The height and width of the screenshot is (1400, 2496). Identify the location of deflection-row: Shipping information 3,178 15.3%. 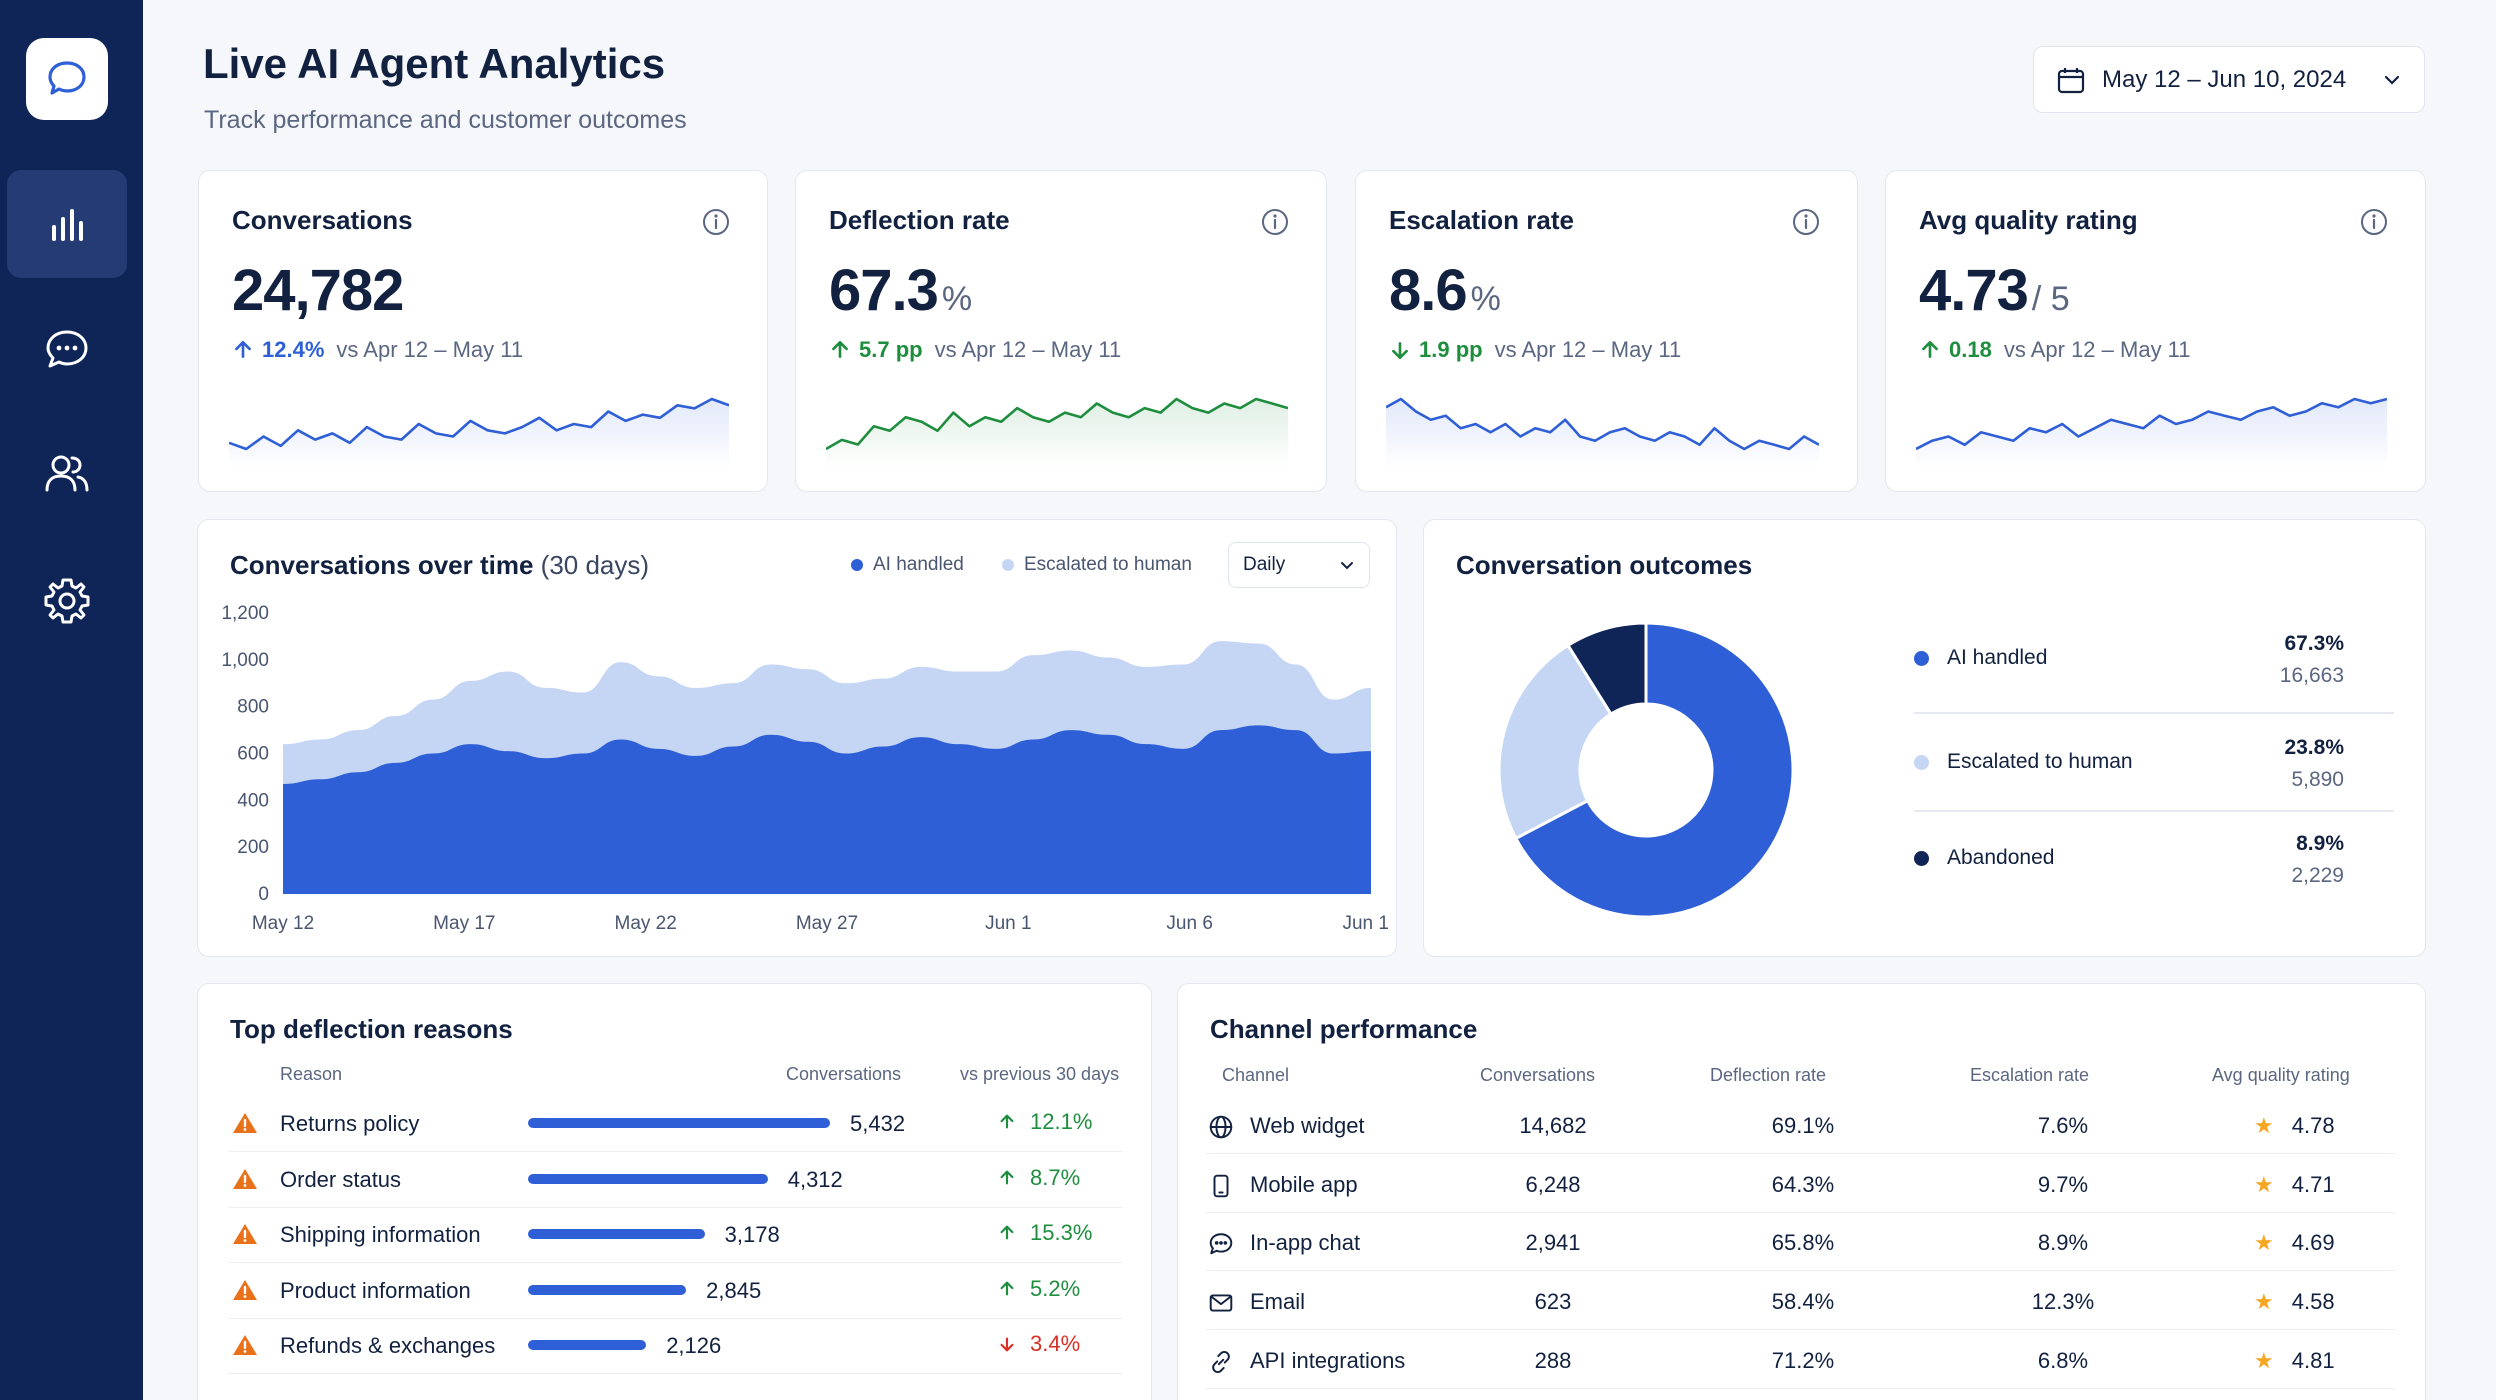
(675, 1235).